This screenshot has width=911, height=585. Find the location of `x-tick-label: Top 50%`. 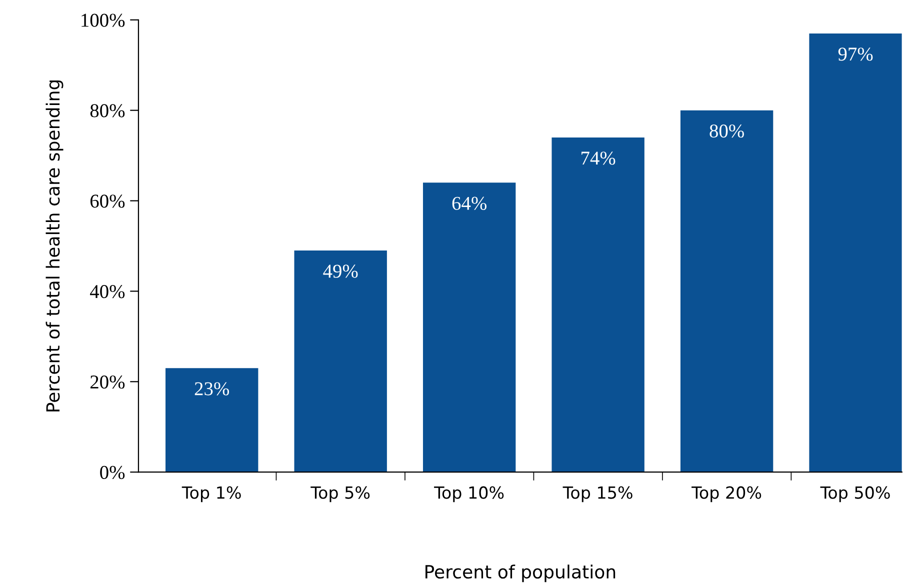

x-tick-label: Top 50% is located at coordinates (855, 494).